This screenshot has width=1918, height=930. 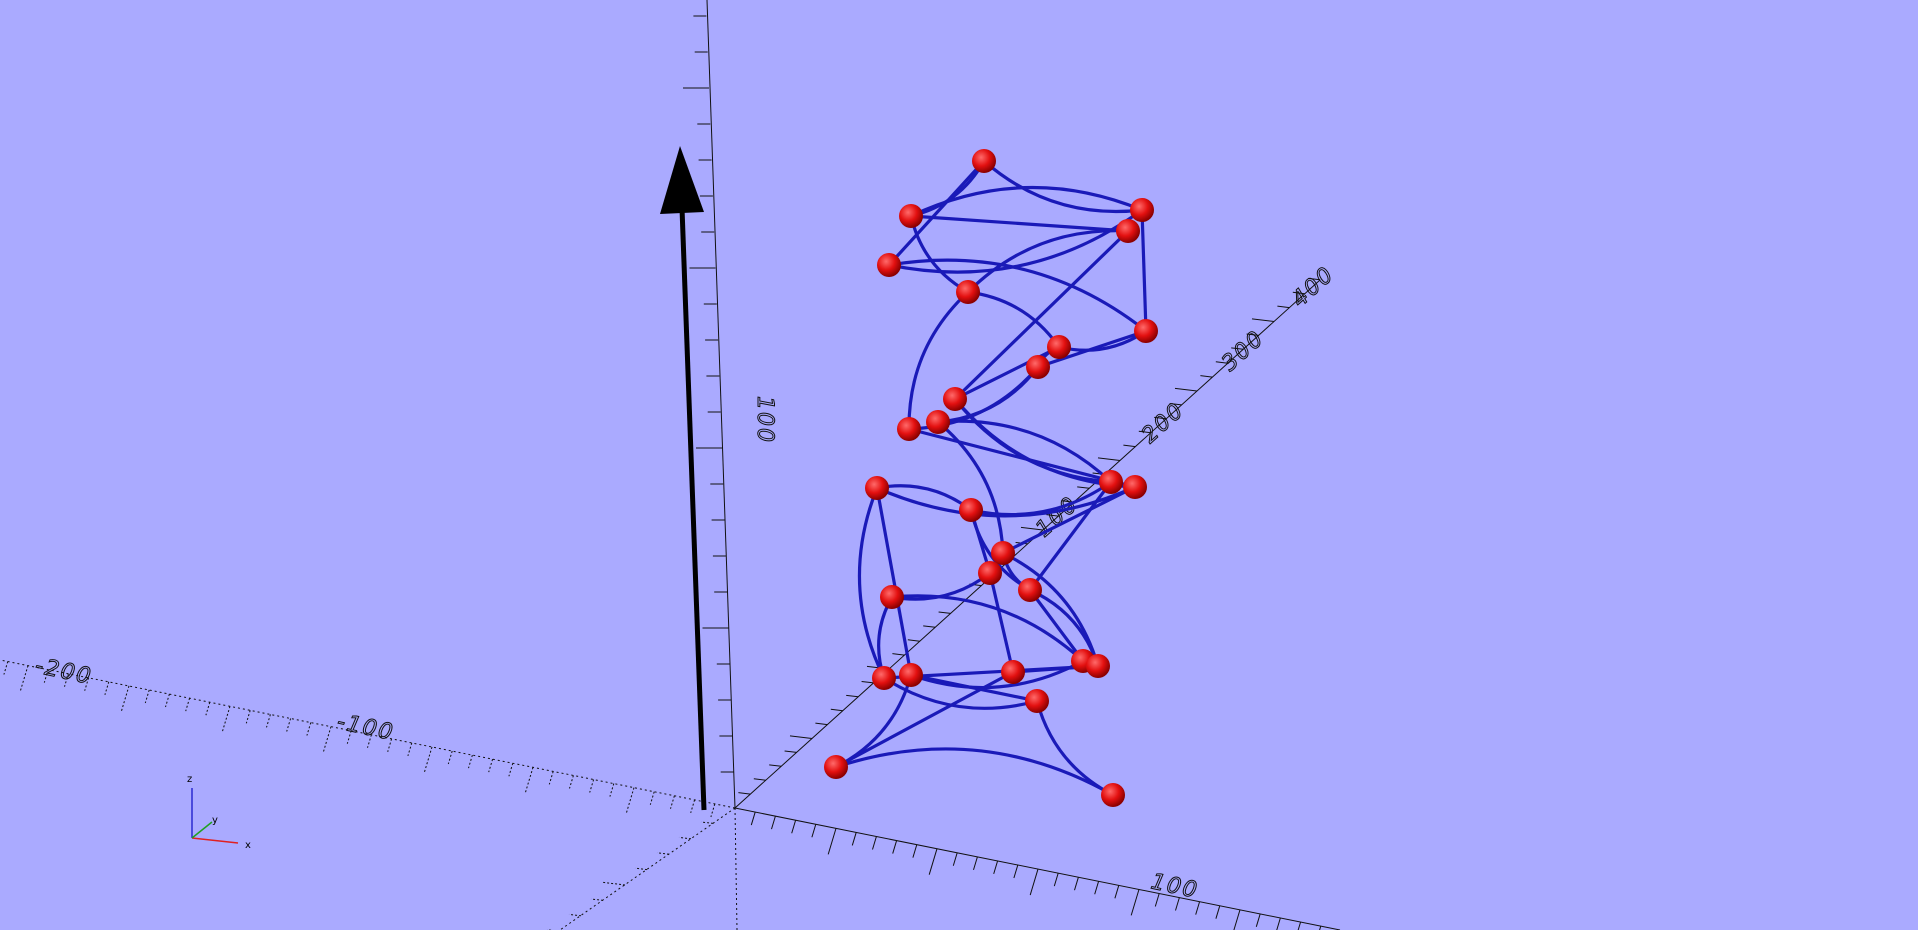 I want to click on helix-nodes, so click(x=991, y=478).